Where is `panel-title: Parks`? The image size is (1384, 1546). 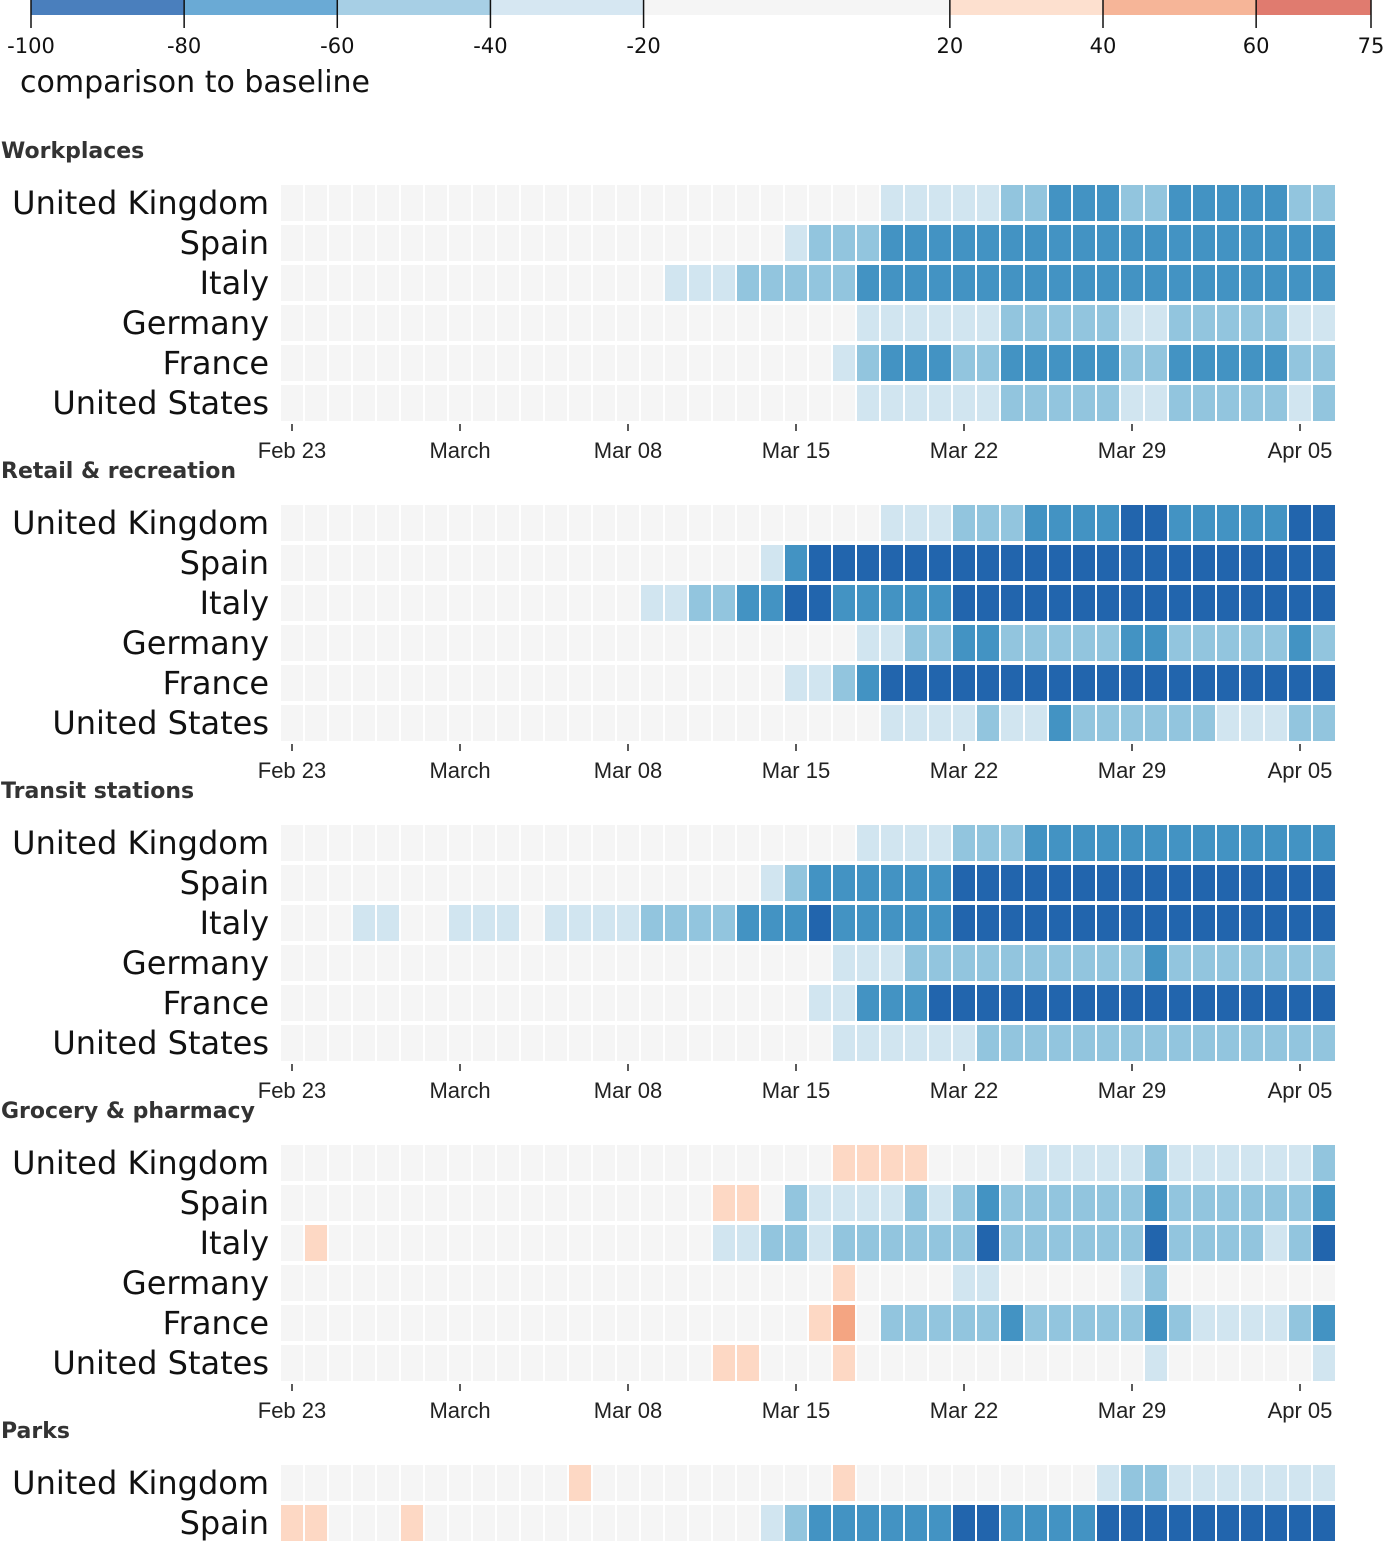 panel-title: Parks is located at coordinates (35, 1431).